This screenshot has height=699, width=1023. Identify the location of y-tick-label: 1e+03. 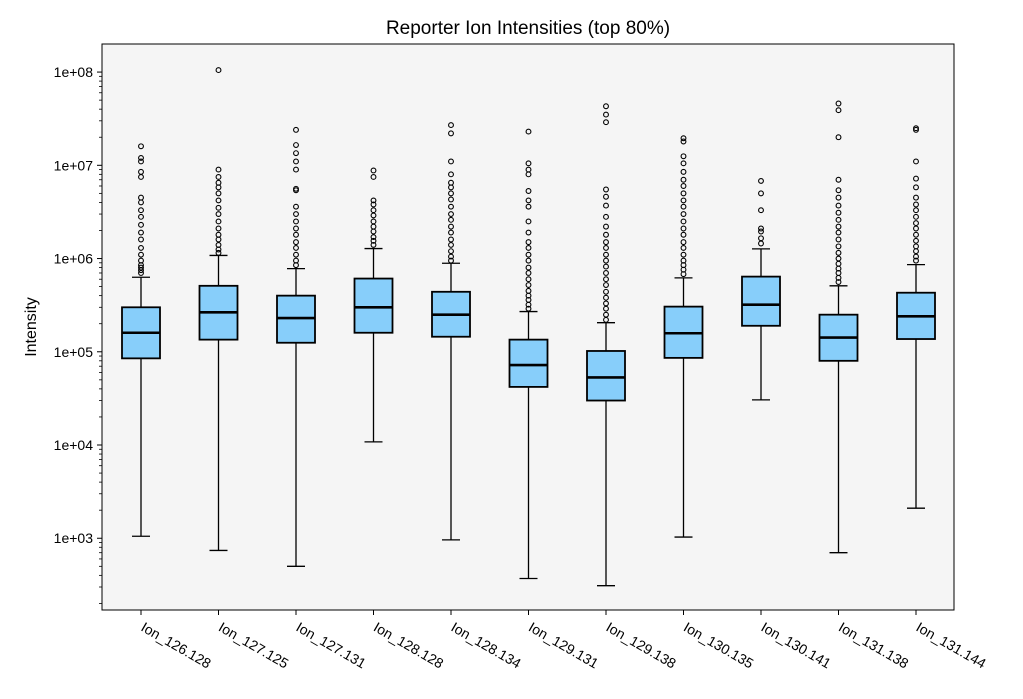
(74, 538).